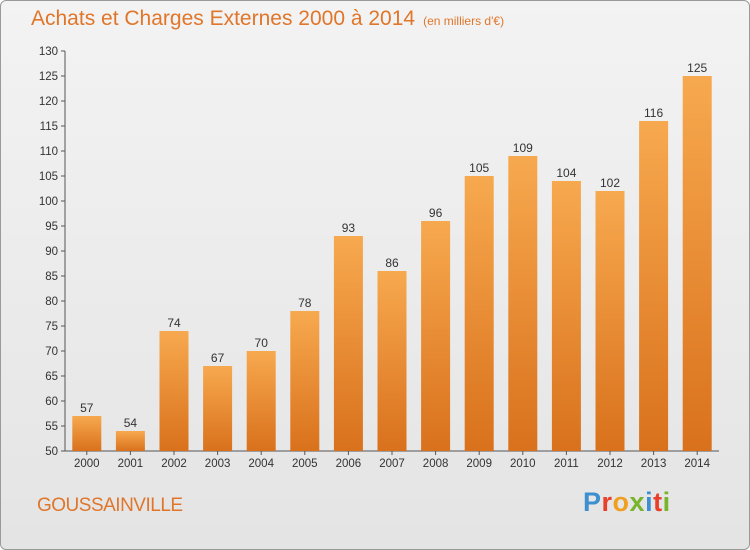 Image resolution: width=750 pixels, height=550 pixels. Describe the element at coordinates (218, 464) in the screenshot. I see `x-tick-label-2003: 2003` at that location.